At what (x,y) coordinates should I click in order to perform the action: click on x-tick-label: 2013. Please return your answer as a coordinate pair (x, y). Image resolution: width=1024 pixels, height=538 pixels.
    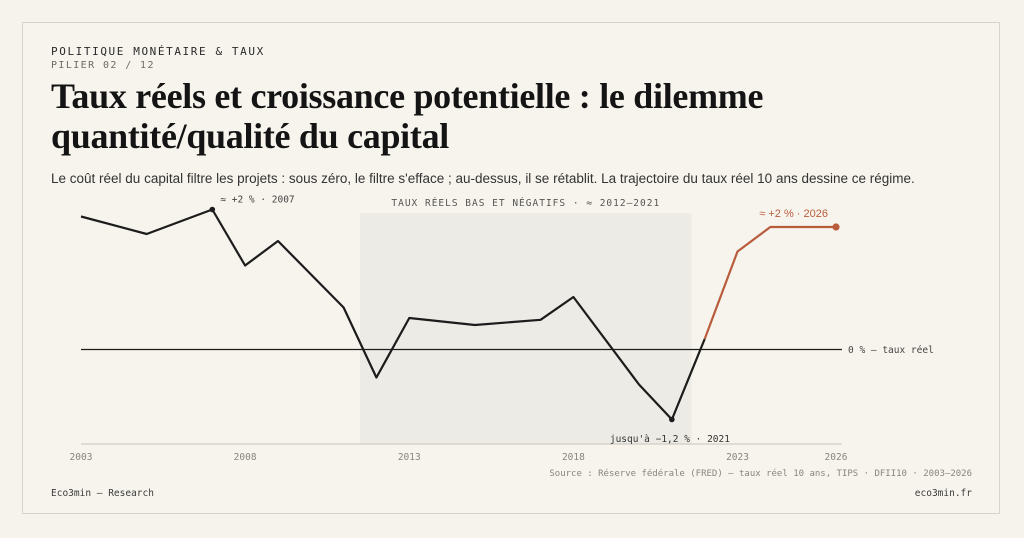
    Looking at the image, I should click on (409, 457).